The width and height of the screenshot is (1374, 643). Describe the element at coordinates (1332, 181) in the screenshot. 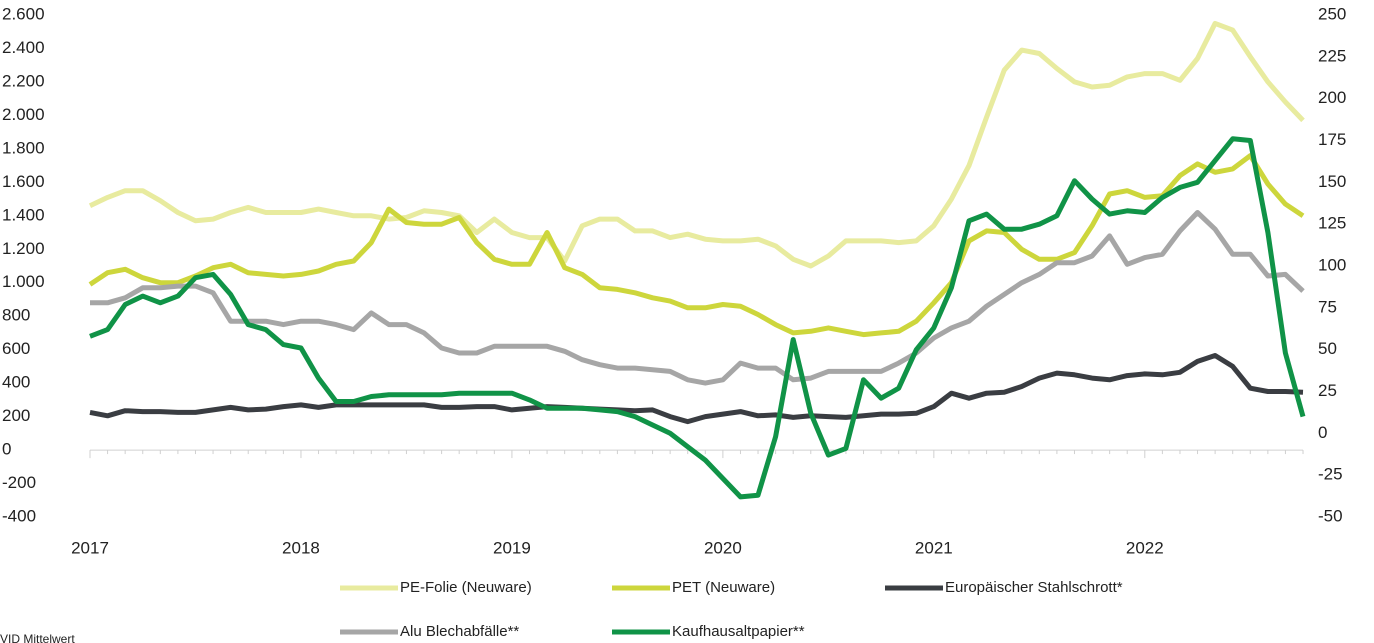

I see `y2-tick-label: 150` at that location.